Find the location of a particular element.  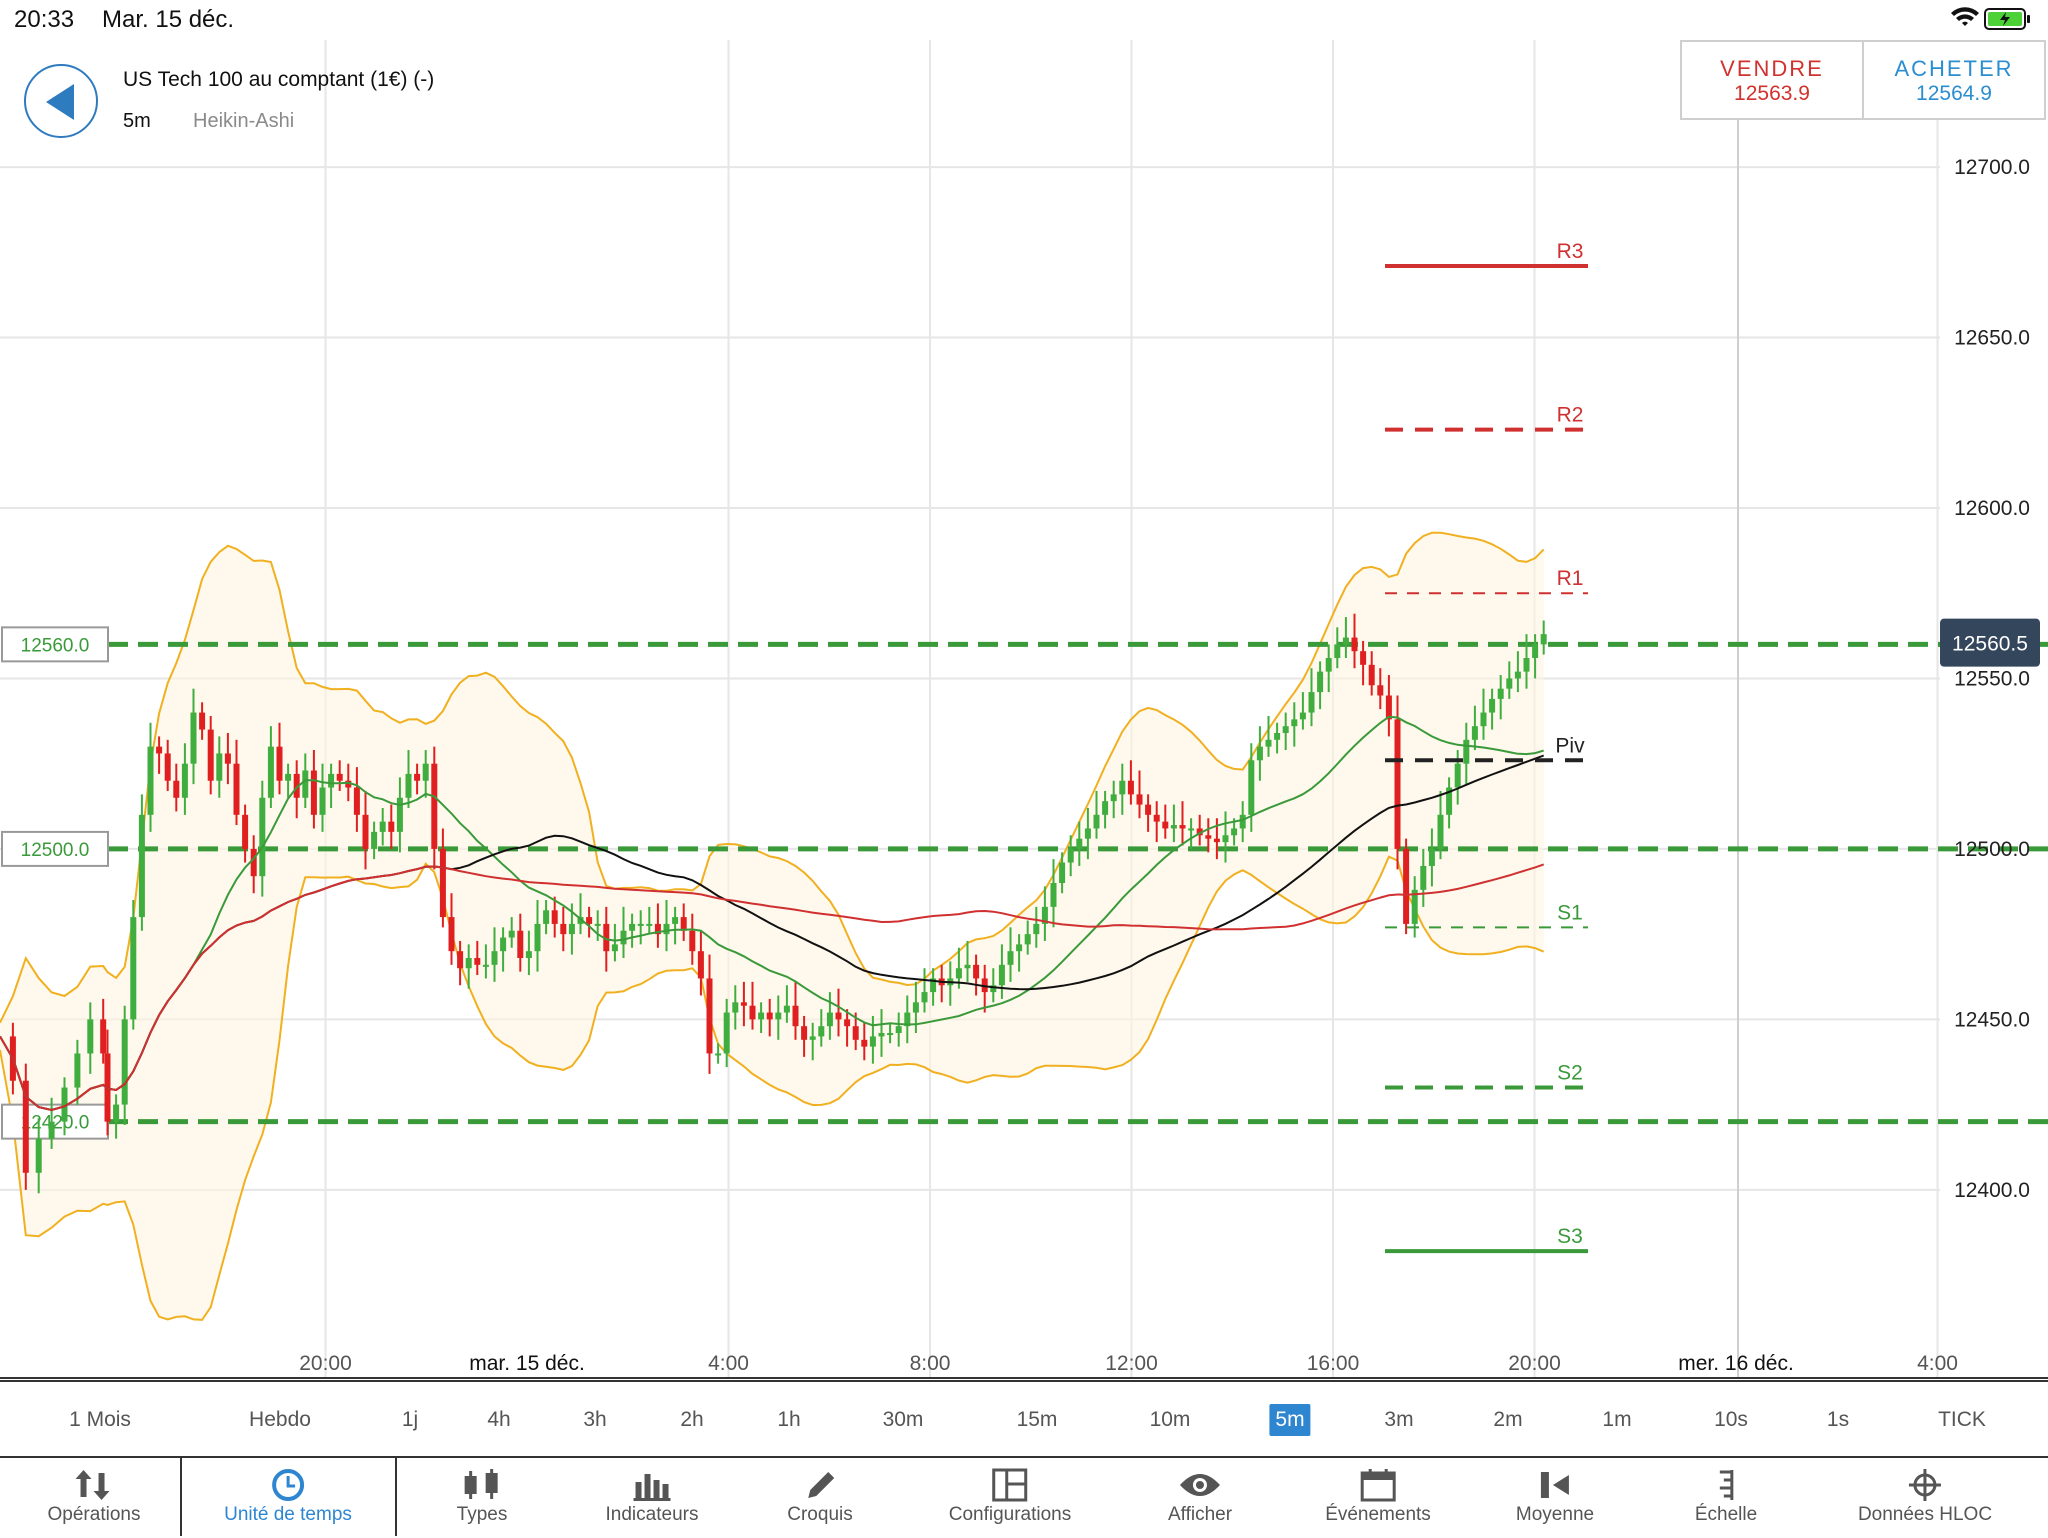

tf-1m: 1m is located at coordinates (1617, 1419).